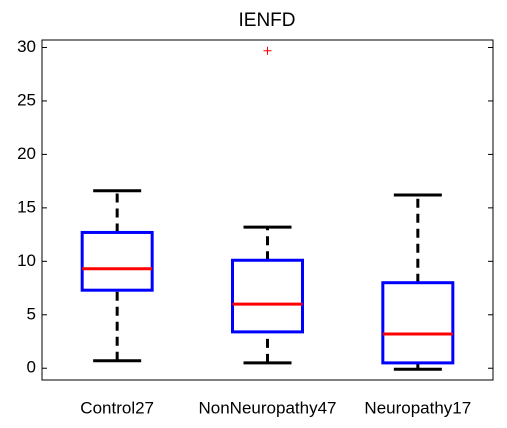 The height and width of the screenshot is (428, 507). What do you see at coordinates (267, 20) in the screenshot?
I see `chart-title: IENFD` at bounding box center [267, 20].